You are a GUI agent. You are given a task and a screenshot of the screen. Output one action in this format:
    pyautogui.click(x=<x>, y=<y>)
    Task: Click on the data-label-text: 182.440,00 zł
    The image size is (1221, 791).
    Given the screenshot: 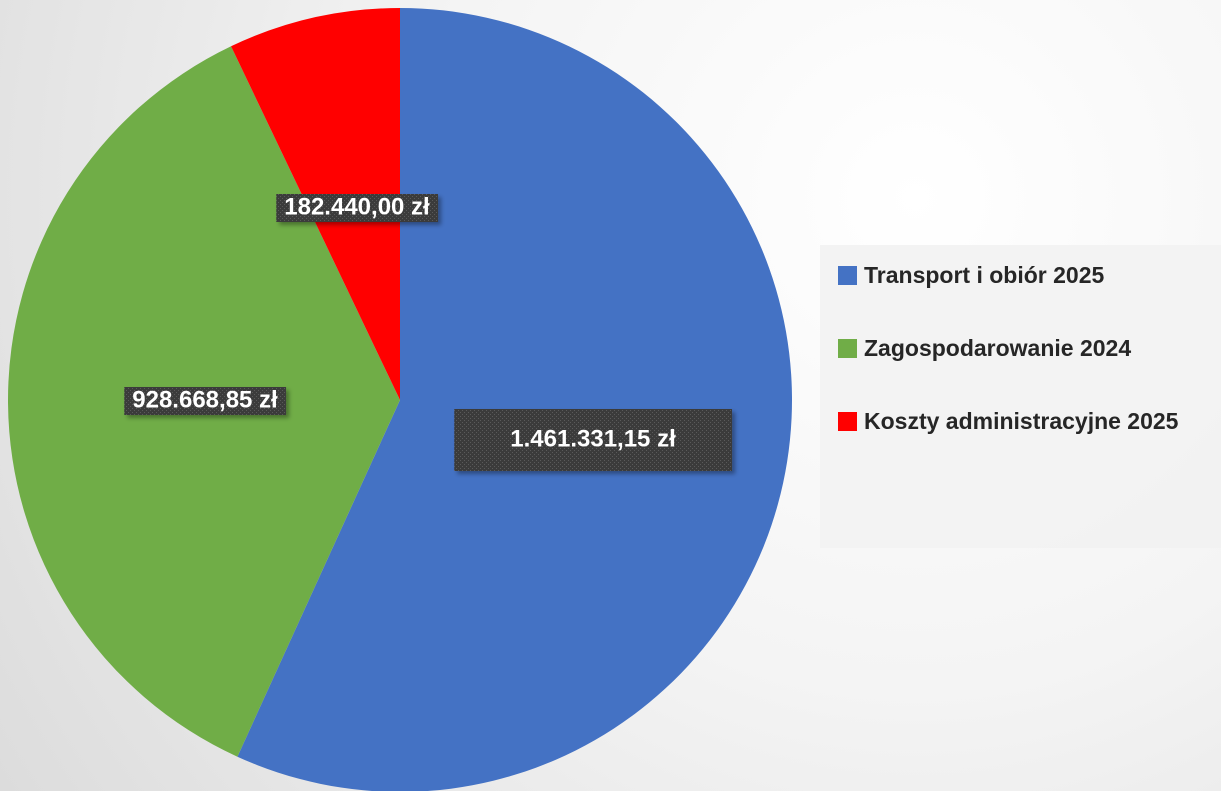 What is the action you would take?
    pyautogui.click(x=357, y=206)
    